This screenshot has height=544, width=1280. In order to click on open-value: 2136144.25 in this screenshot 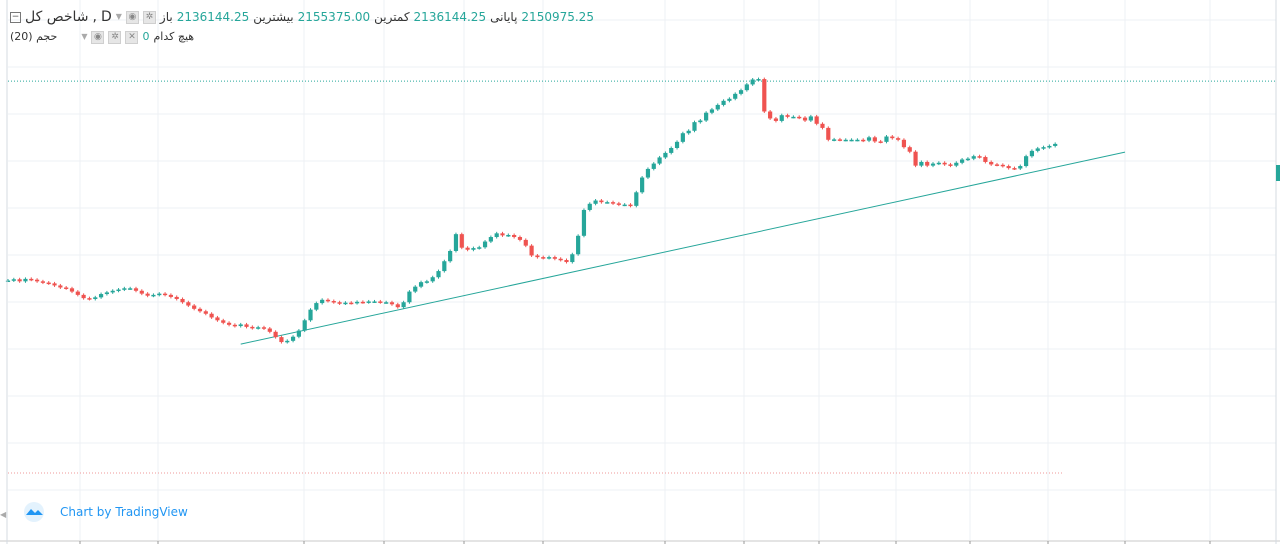, I will do `click(213, 17)`.